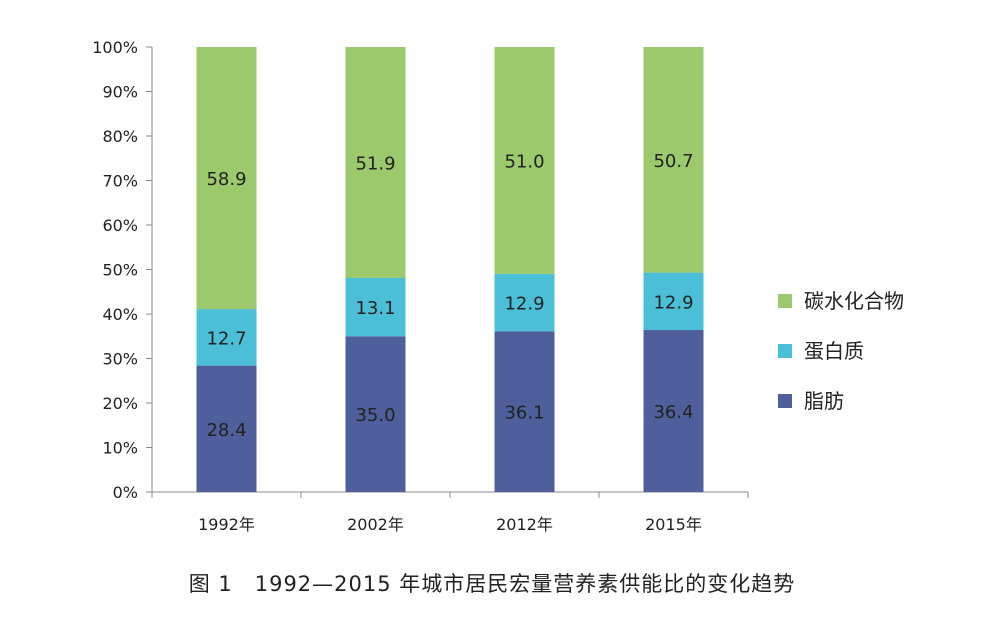 The width and height of the screenshot is (984, 632). I want to click on y-tick-label: 10%, so click(120, 448).